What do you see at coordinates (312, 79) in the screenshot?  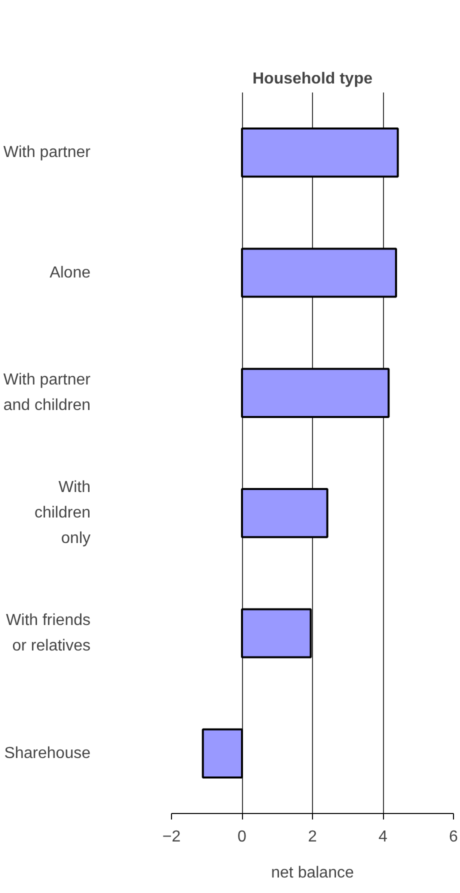 I see `chart-title: Household type` at bounding box center [312, 79].